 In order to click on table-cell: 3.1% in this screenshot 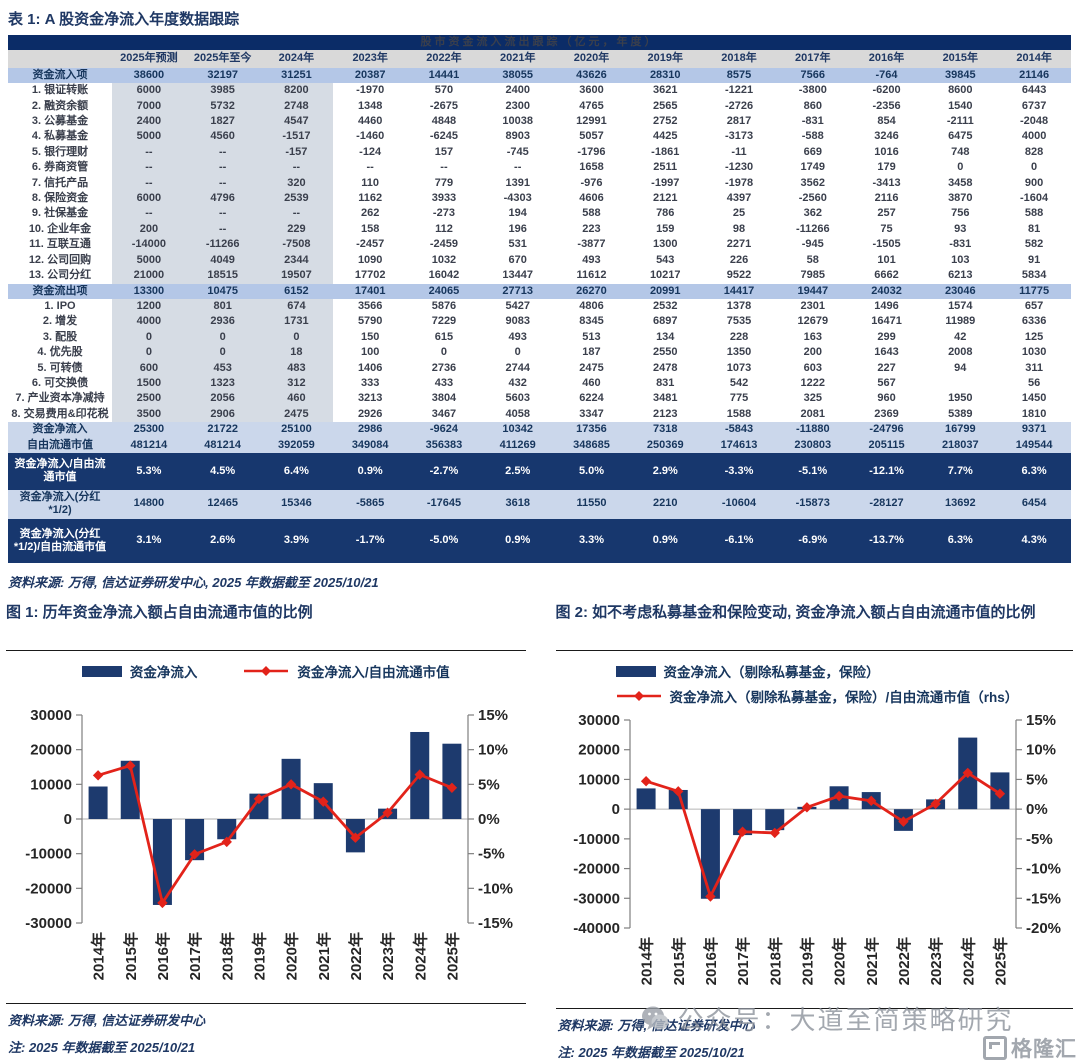, I will do `click(149, 541)`.